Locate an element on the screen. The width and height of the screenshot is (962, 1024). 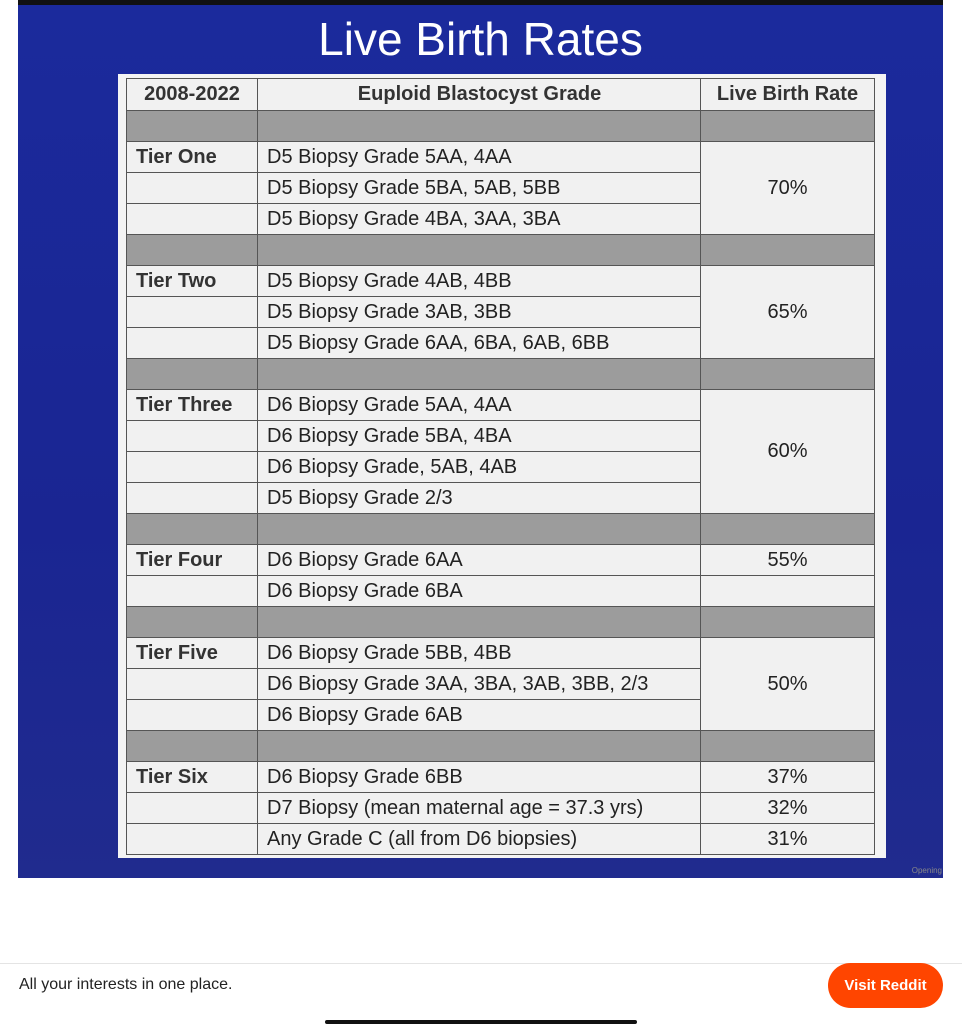
grade-cell: D6 Biopsy Grade 5BA, 4BA is located at coordinates (479, 436).